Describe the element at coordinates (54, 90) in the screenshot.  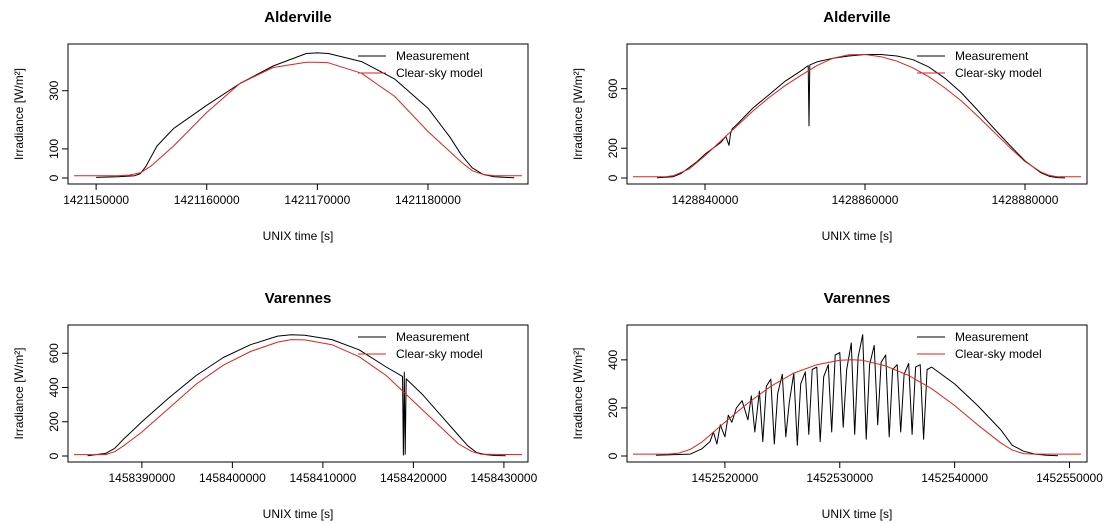
I see `y-tick-label: 300` at that location.